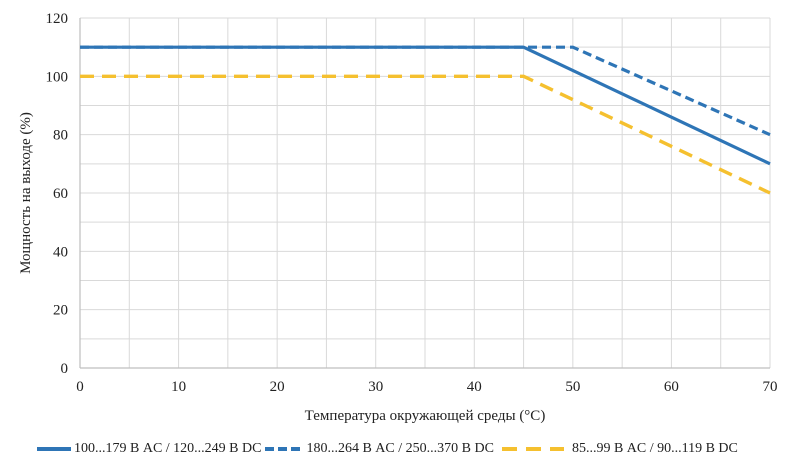 The width and height of the screenshot is (807, 460). What do you see at coordinates (65, 369) in the screenshot?
I see `y-tick-label: 0` at bounding box center [65, 369].